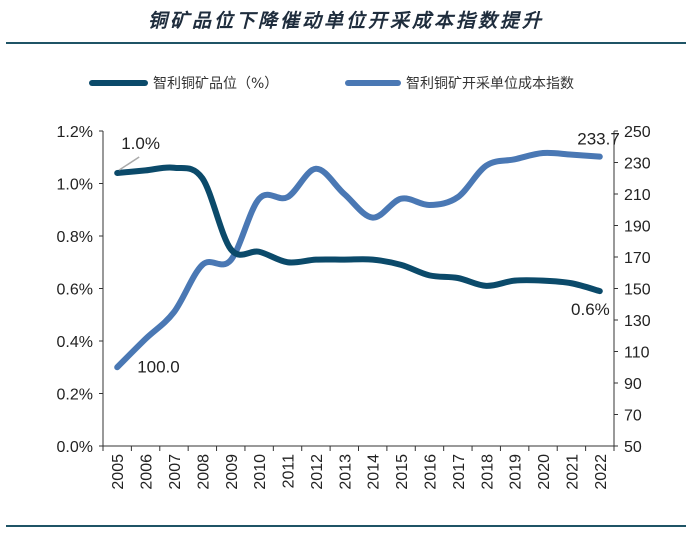  I want to click on data-label: 100.0, so click(158, 366).